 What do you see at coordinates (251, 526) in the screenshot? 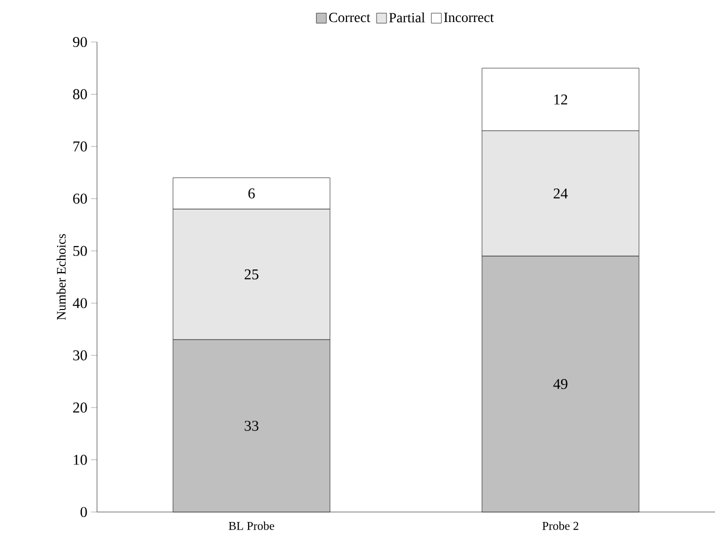
I see `x-tick-label: BL Probe` at bounding box center [251, 526].